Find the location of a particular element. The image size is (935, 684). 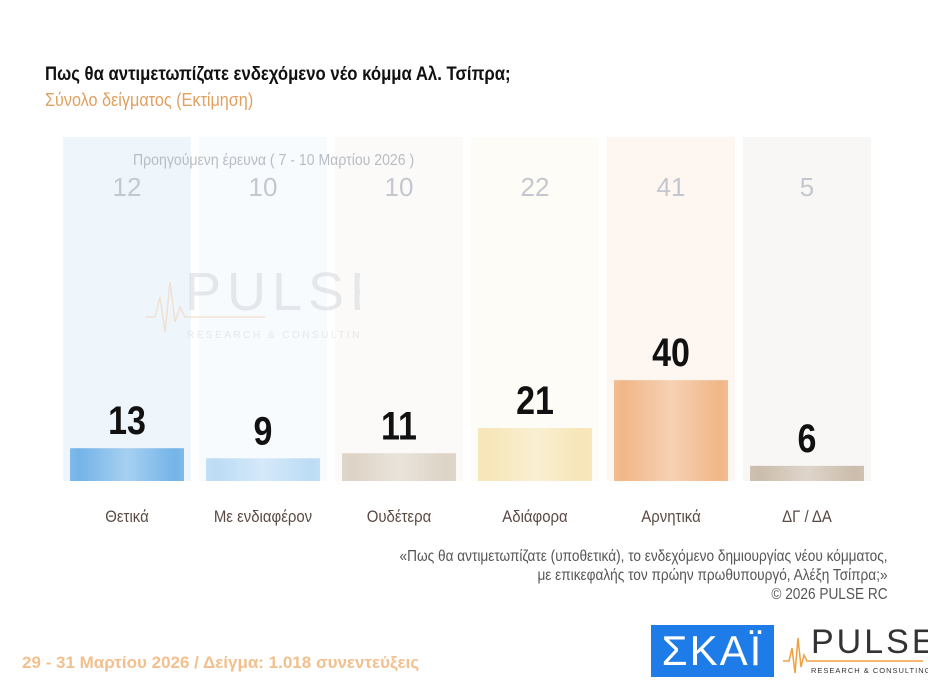

pulse-logo: PULSE RESEARCH & CONSULTING is located at coordinates (855, 649).